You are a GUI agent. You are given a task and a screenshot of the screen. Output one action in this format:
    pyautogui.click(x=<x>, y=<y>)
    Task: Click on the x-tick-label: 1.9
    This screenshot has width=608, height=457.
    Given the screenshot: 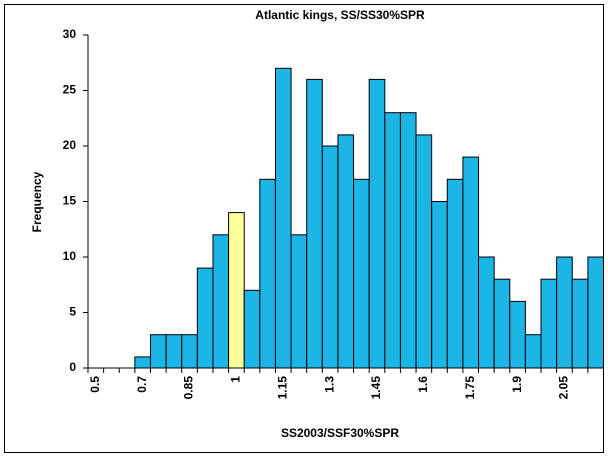 What is the action you would take?
    pyautogui.click(x=517, y=384)
    